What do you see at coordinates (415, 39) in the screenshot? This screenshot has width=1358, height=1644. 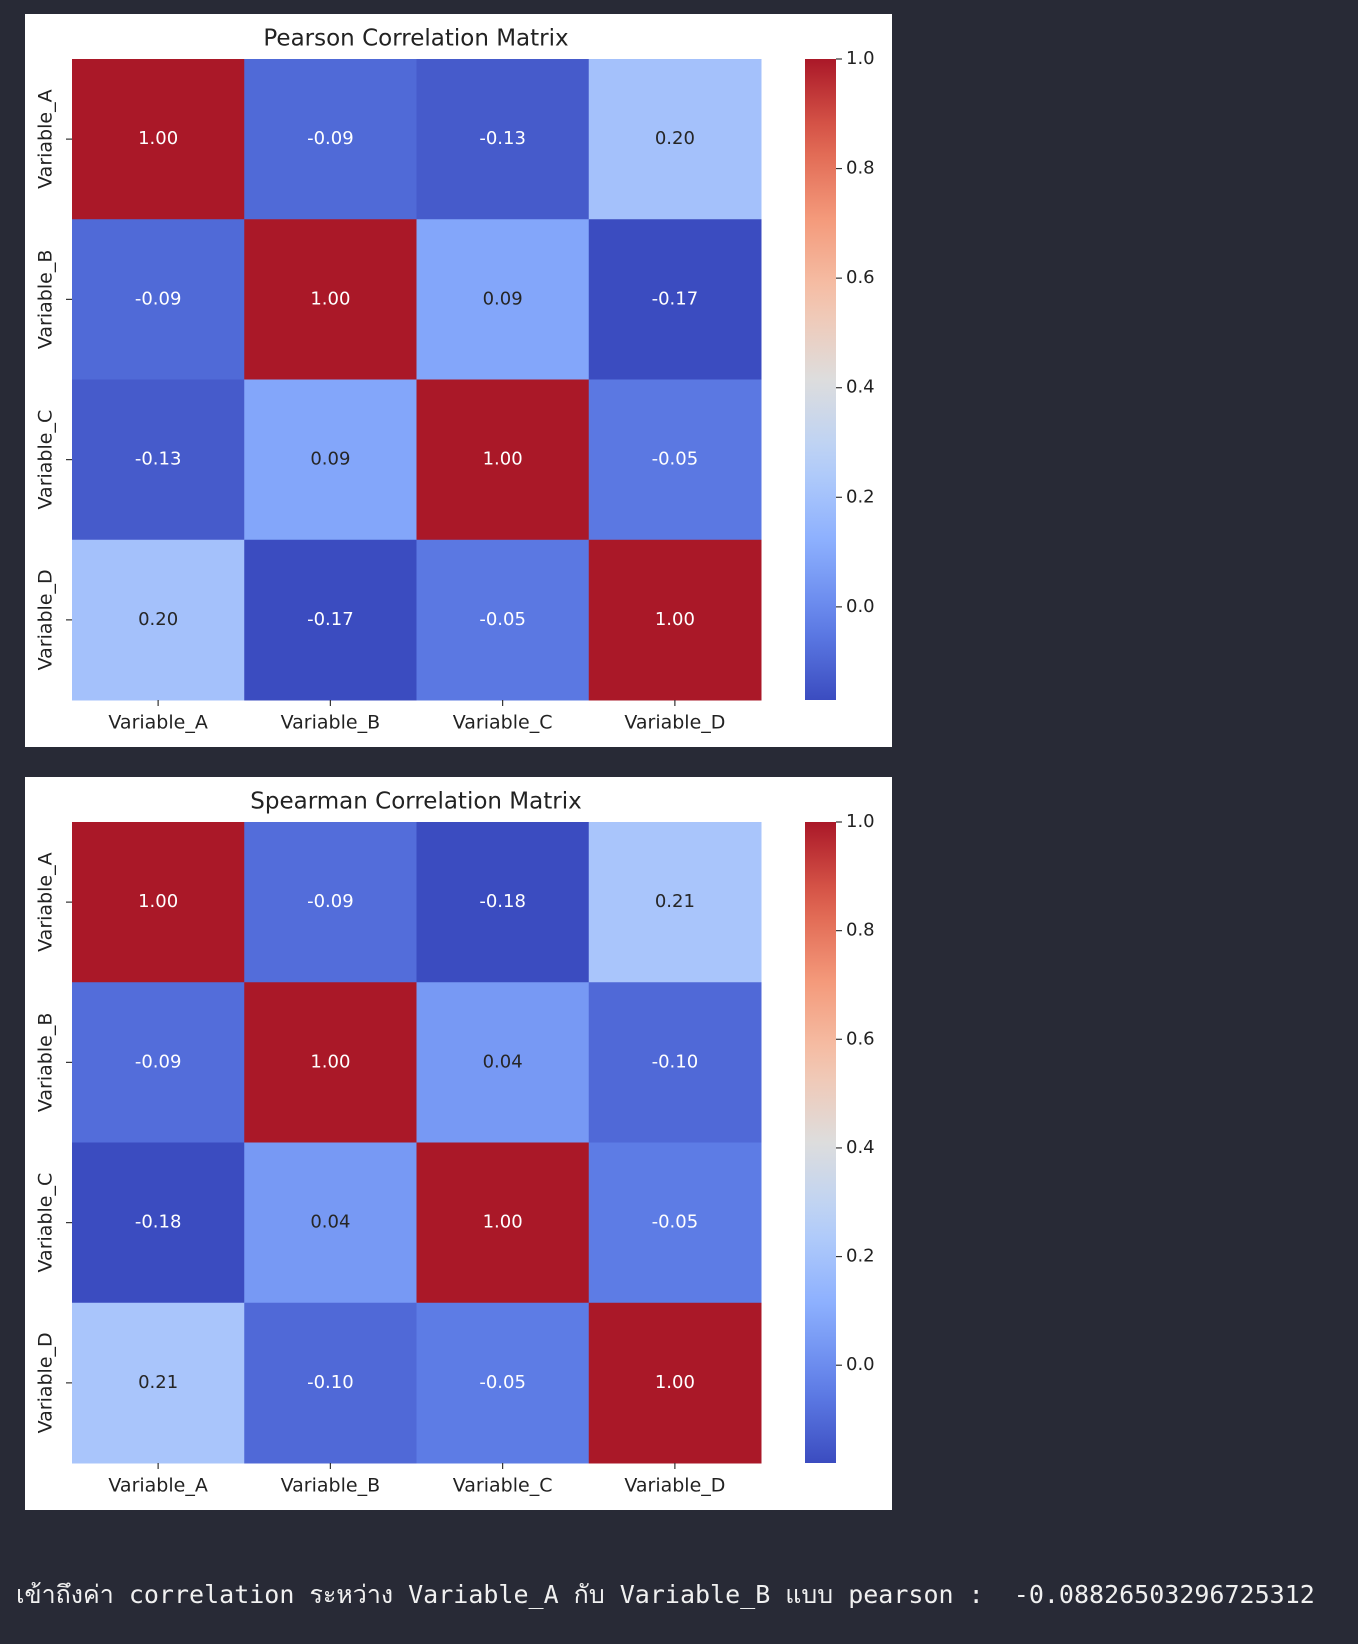 I see `chart-title: Pearson Correlation Matrix` at bounding box center [415, 39].